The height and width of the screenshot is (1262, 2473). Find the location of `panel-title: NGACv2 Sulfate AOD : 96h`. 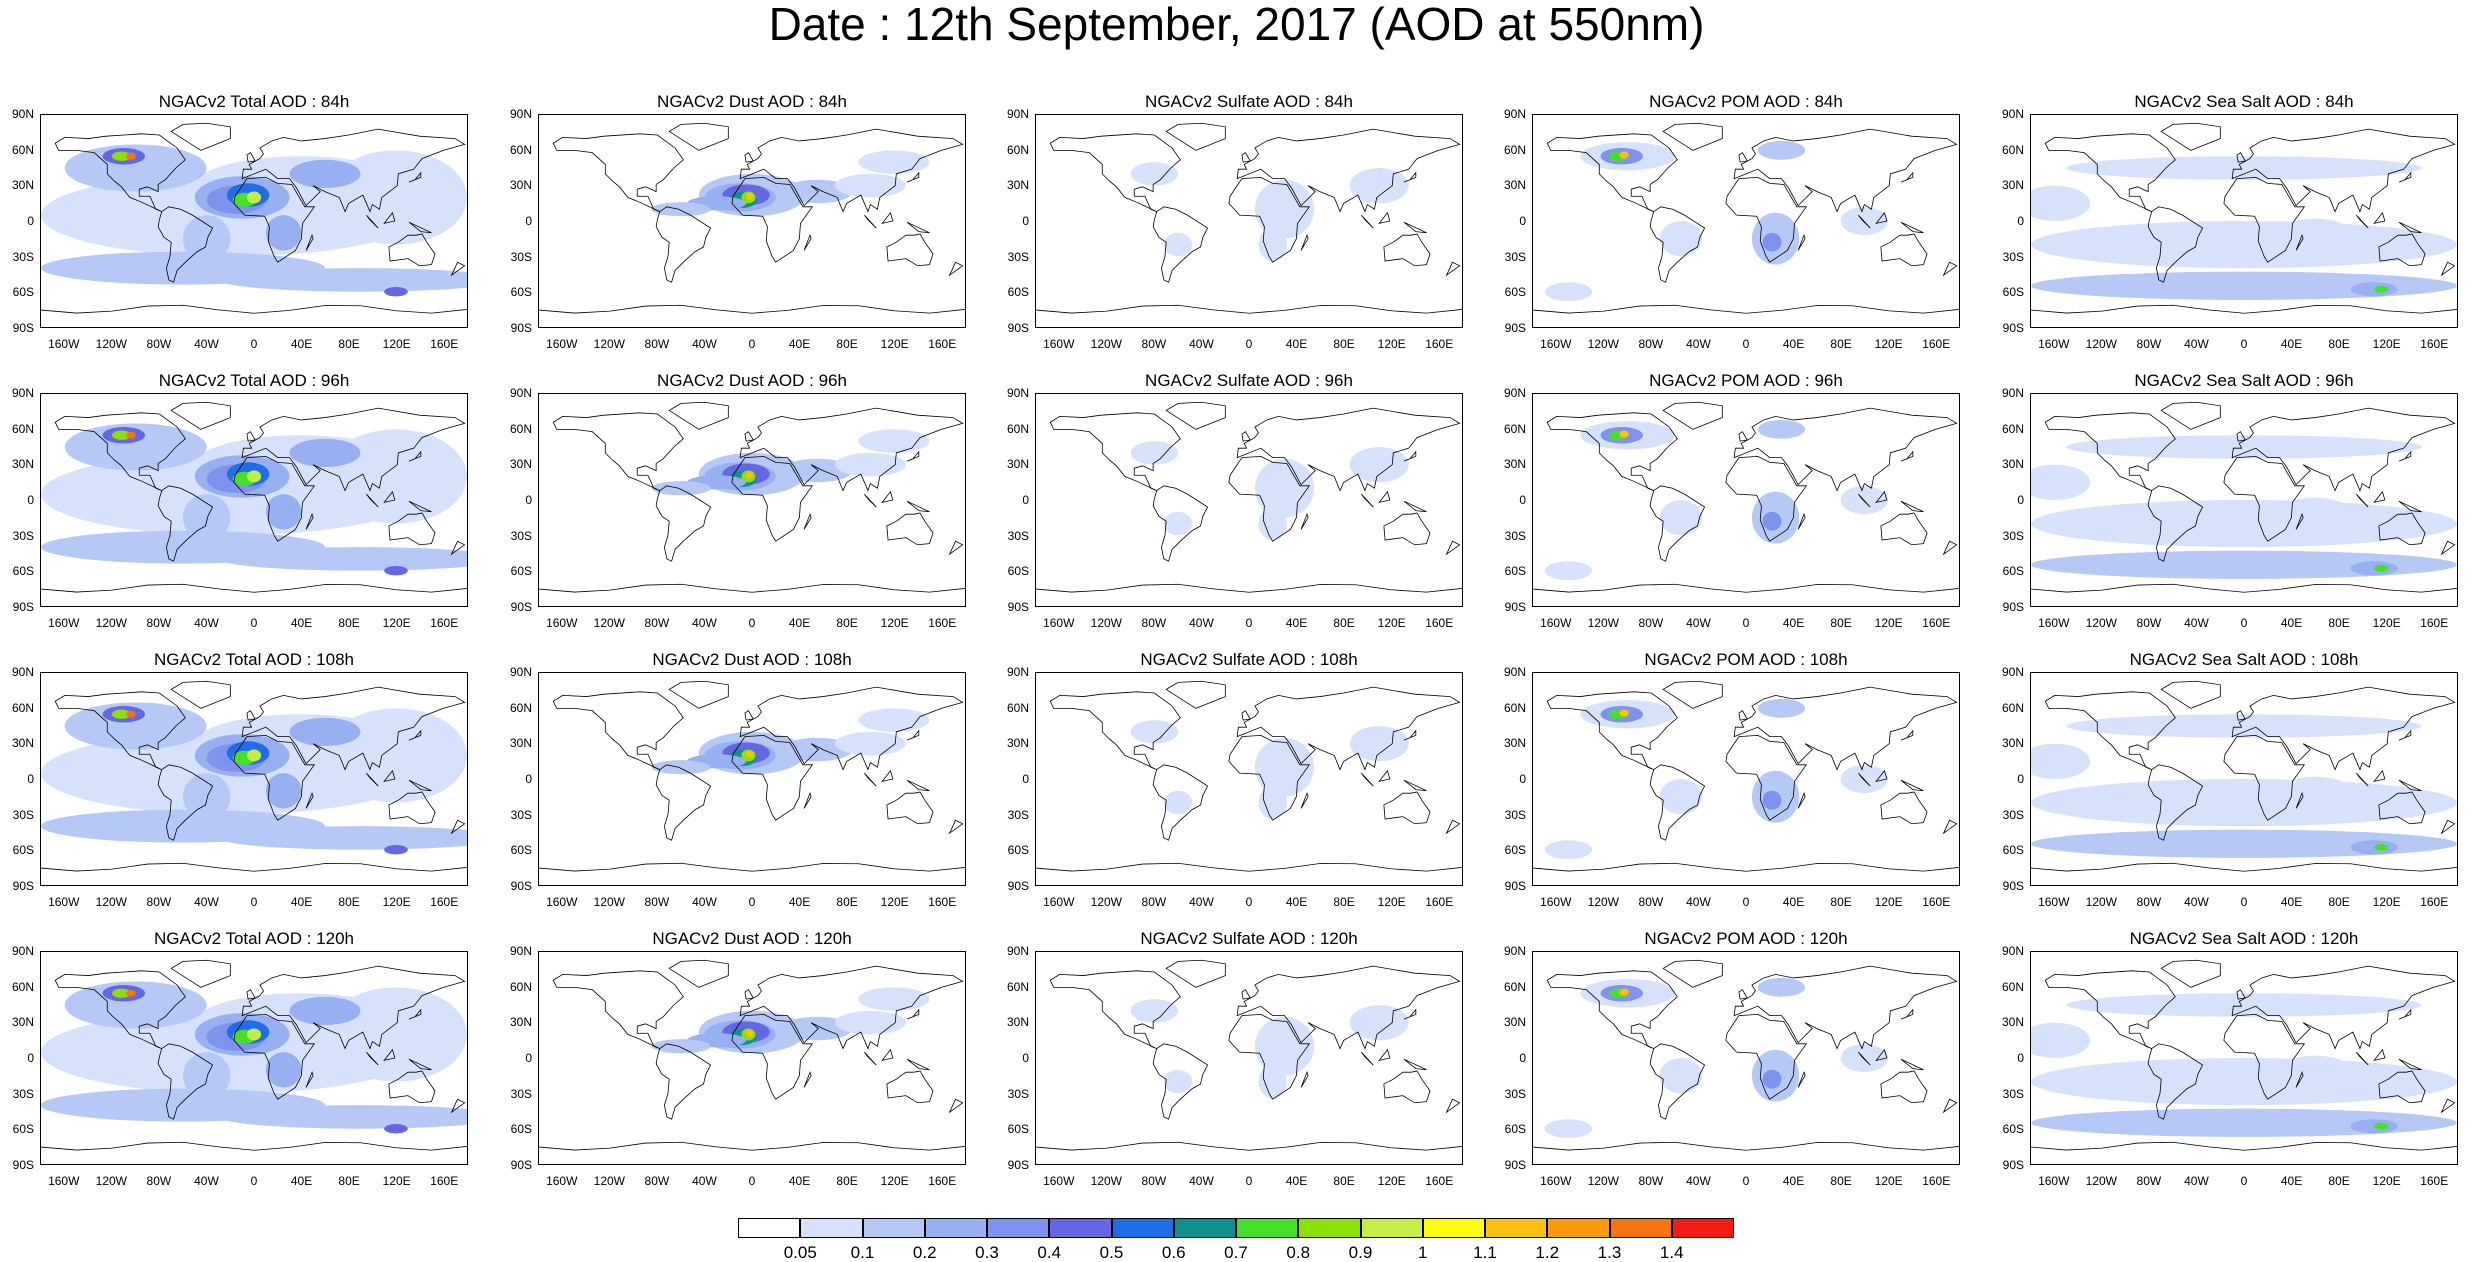

panel-title: NGACv2 Sulfate AOD : 96h is located at coordinates (1249, 380).